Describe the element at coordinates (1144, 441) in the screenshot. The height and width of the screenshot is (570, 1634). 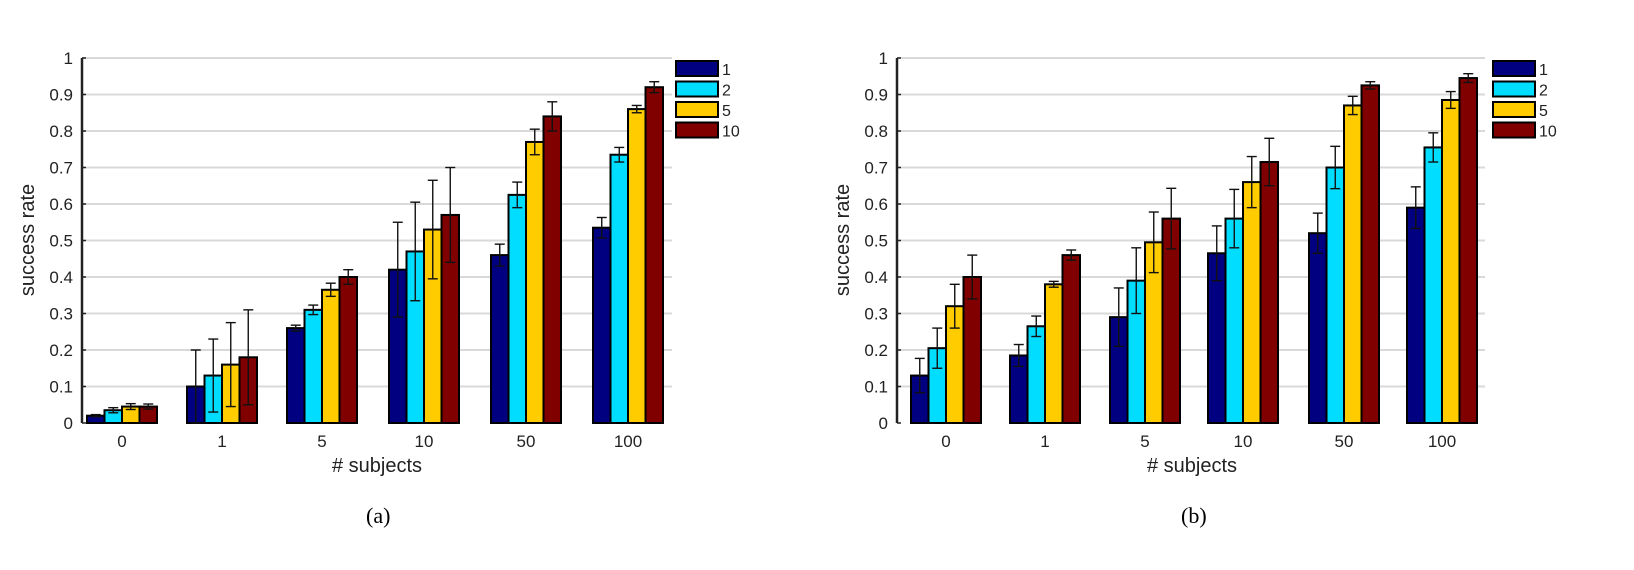
I see `x-tick-label: 5` at that location.